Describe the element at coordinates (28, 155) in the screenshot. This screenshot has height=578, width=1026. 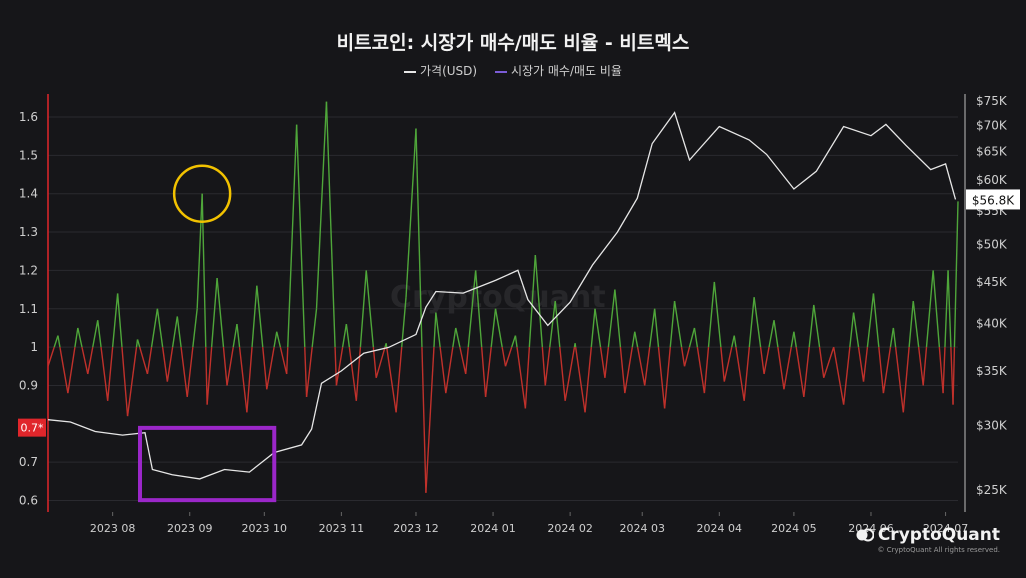
I see `left-tick-label: 1.5` at that location.